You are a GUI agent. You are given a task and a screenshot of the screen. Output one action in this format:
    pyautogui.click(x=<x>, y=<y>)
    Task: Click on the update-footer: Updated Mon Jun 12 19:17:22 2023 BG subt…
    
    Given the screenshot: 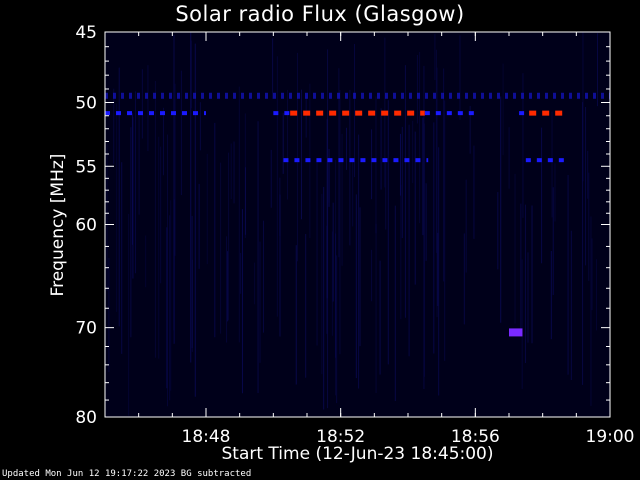 What is the action you would take?
    pyautogui.click(x=127, y=474)
    